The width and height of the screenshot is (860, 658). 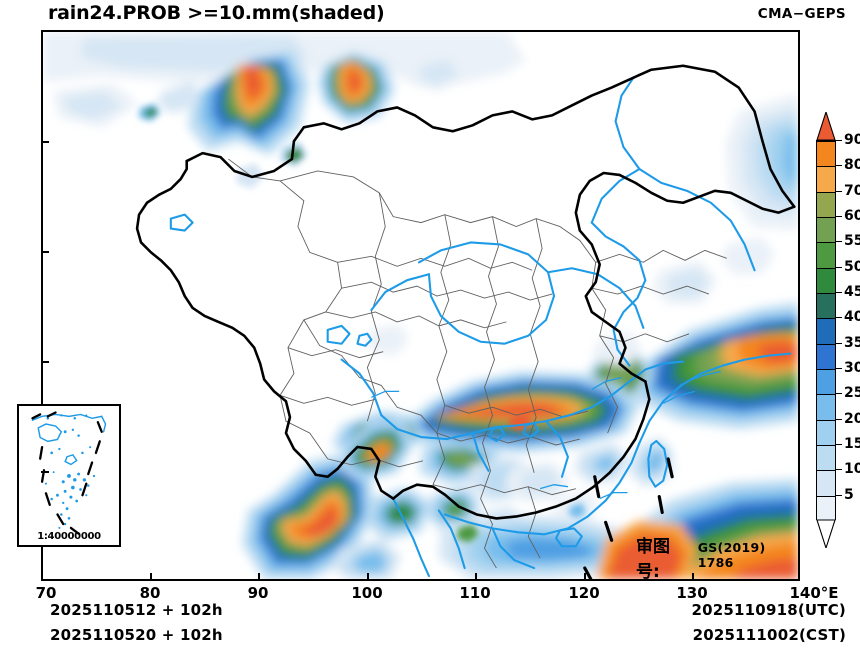 I want to click on stamp-number: GS(2019) 1786, so click(x=731, y=555).